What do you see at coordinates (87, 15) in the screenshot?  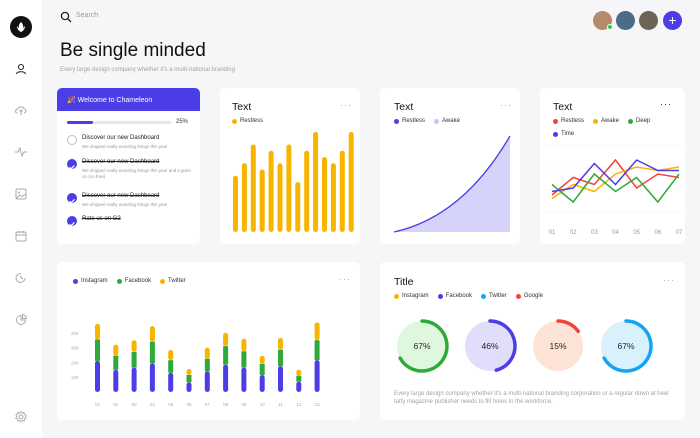 I see `search-input: Search` at bounding box center [87, 15].